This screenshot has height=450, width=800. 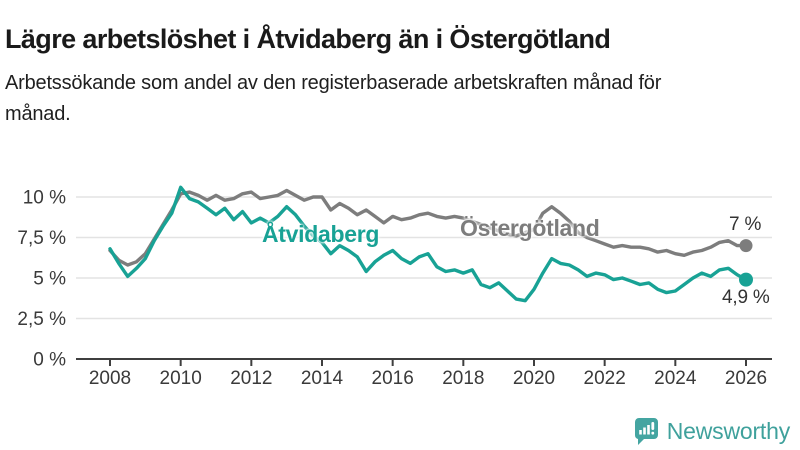 I want to click on x-tick-label: 2026, so click(x=746, y=378).